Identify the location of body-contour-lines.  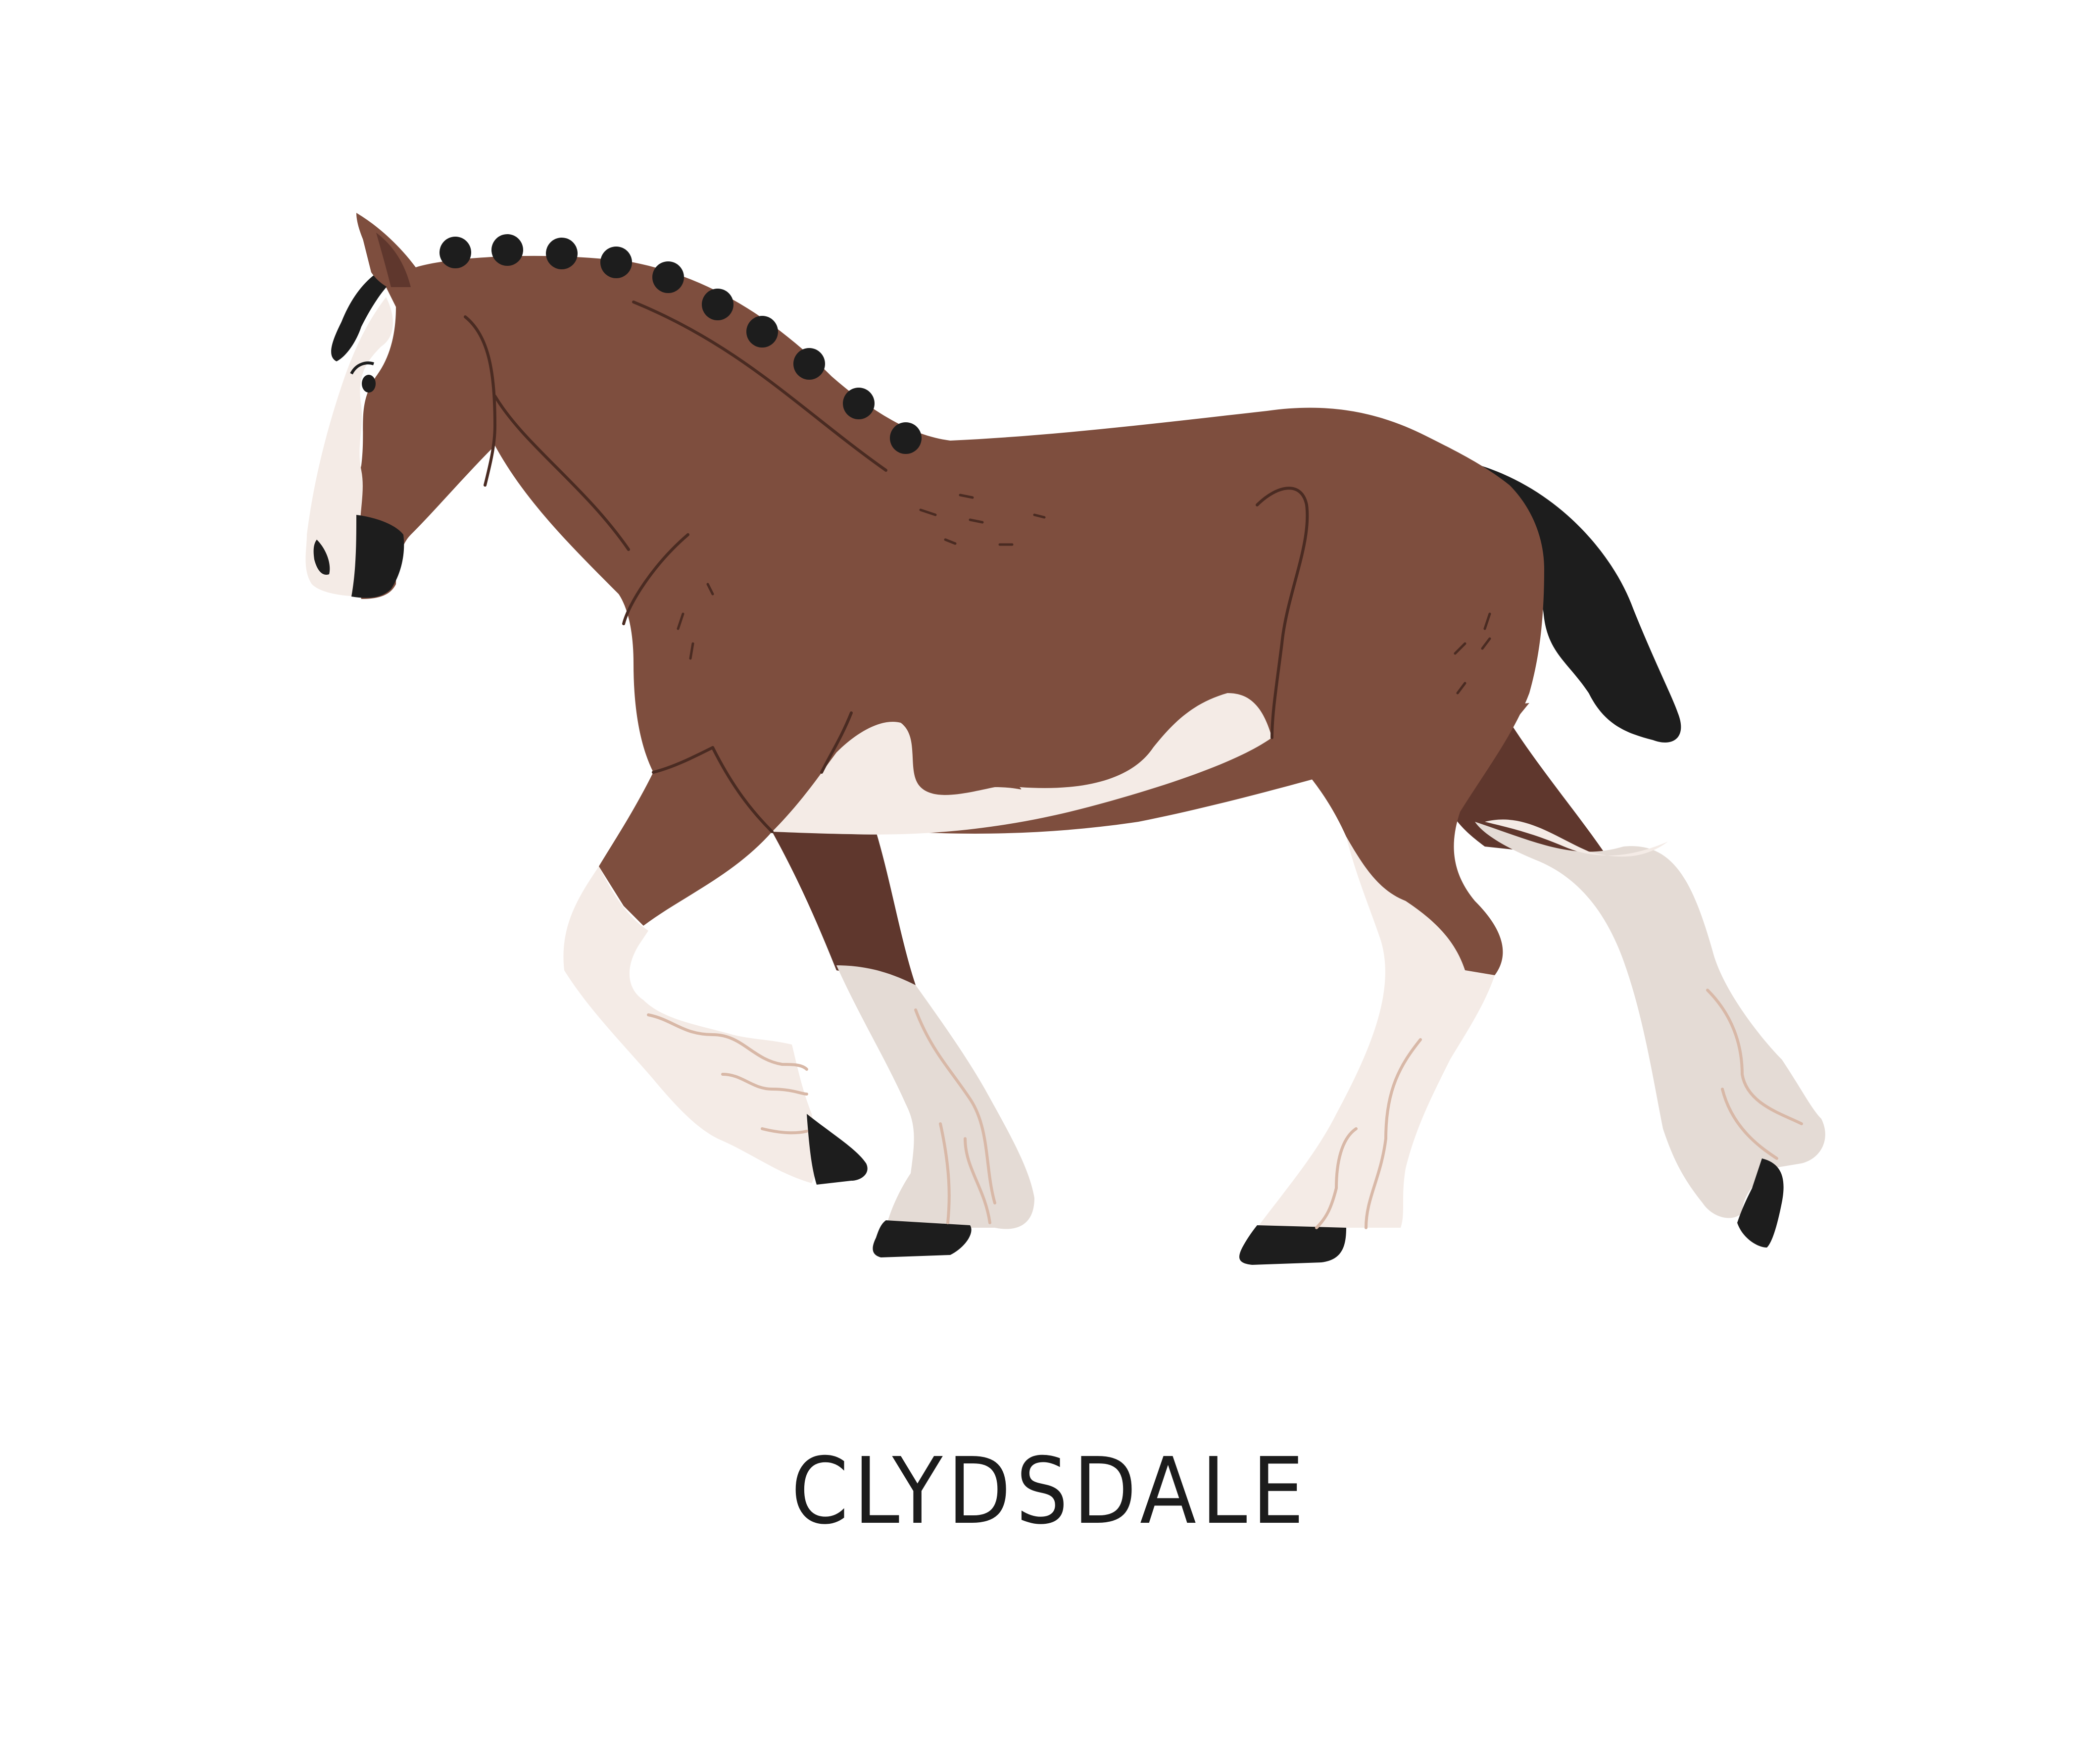
(886, 566).